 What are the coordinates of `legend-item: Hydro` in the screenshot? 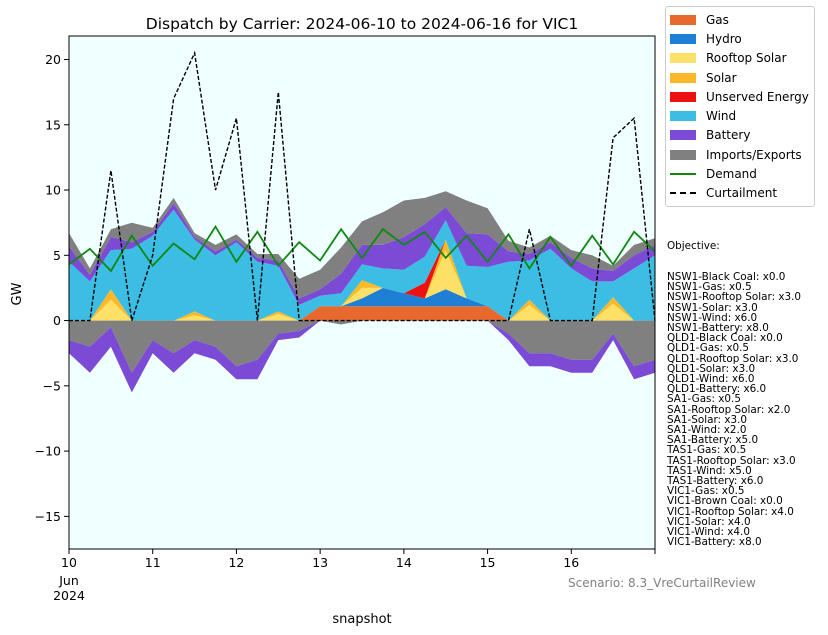 It's located at (740, 38).